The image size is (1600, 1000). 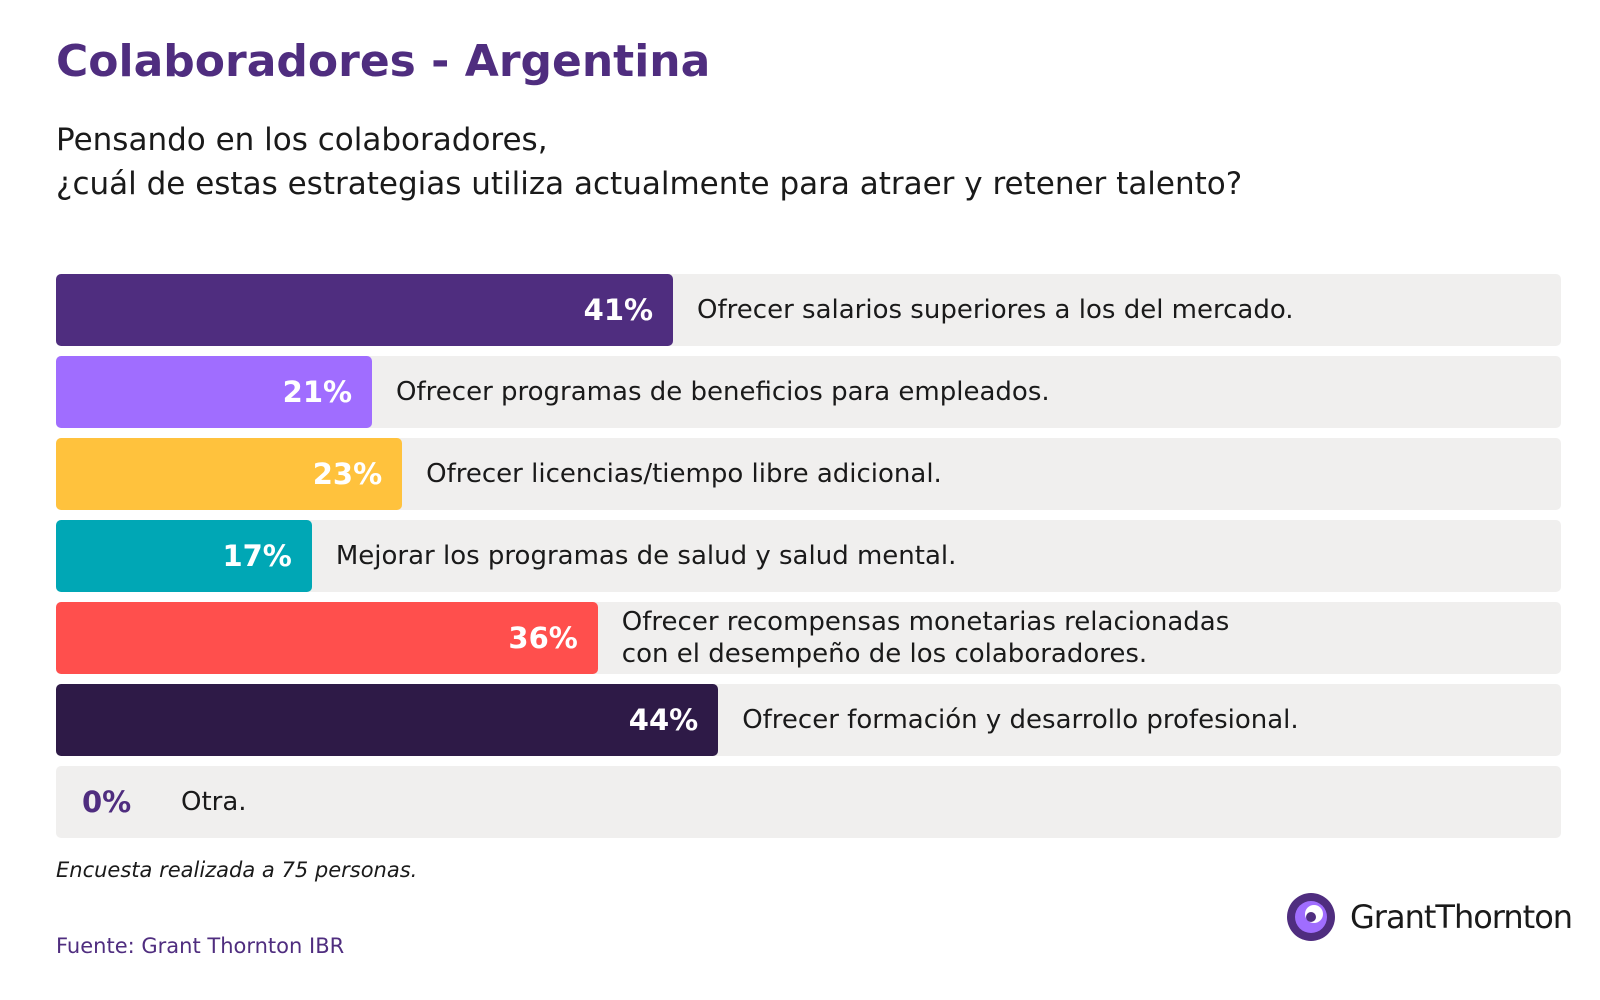 I want to click on source: Fuente: Grant Thornton IBR, so click(x=200, y=946).